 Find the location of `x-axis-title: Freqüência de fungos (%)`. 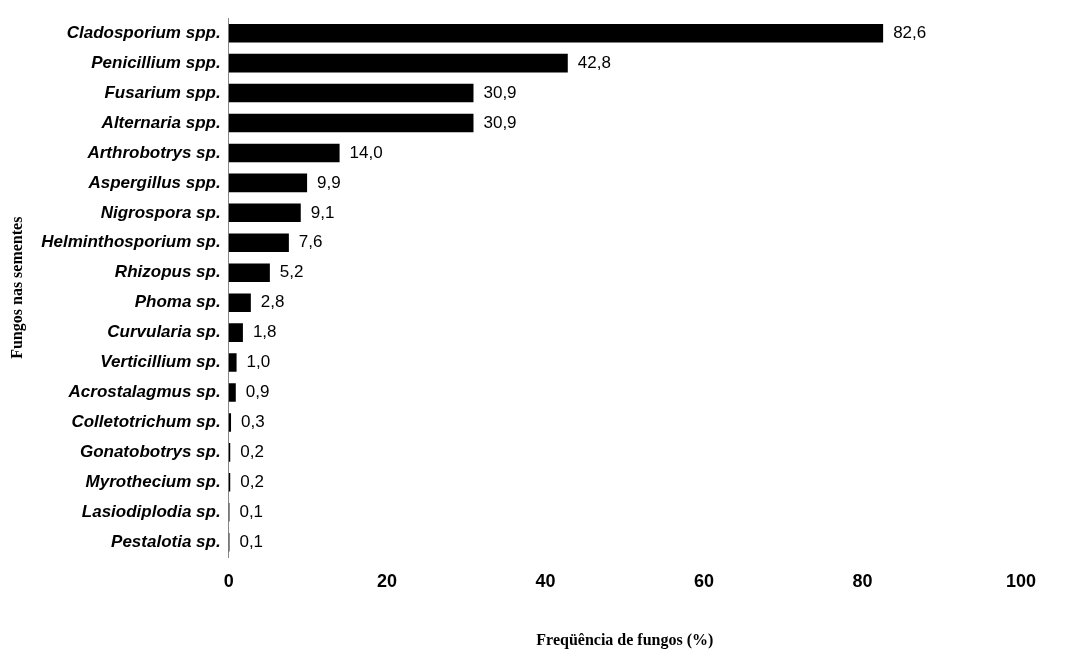

x-axis-title: Freqüência de fungos (%) is located at coordinates (625, 639).